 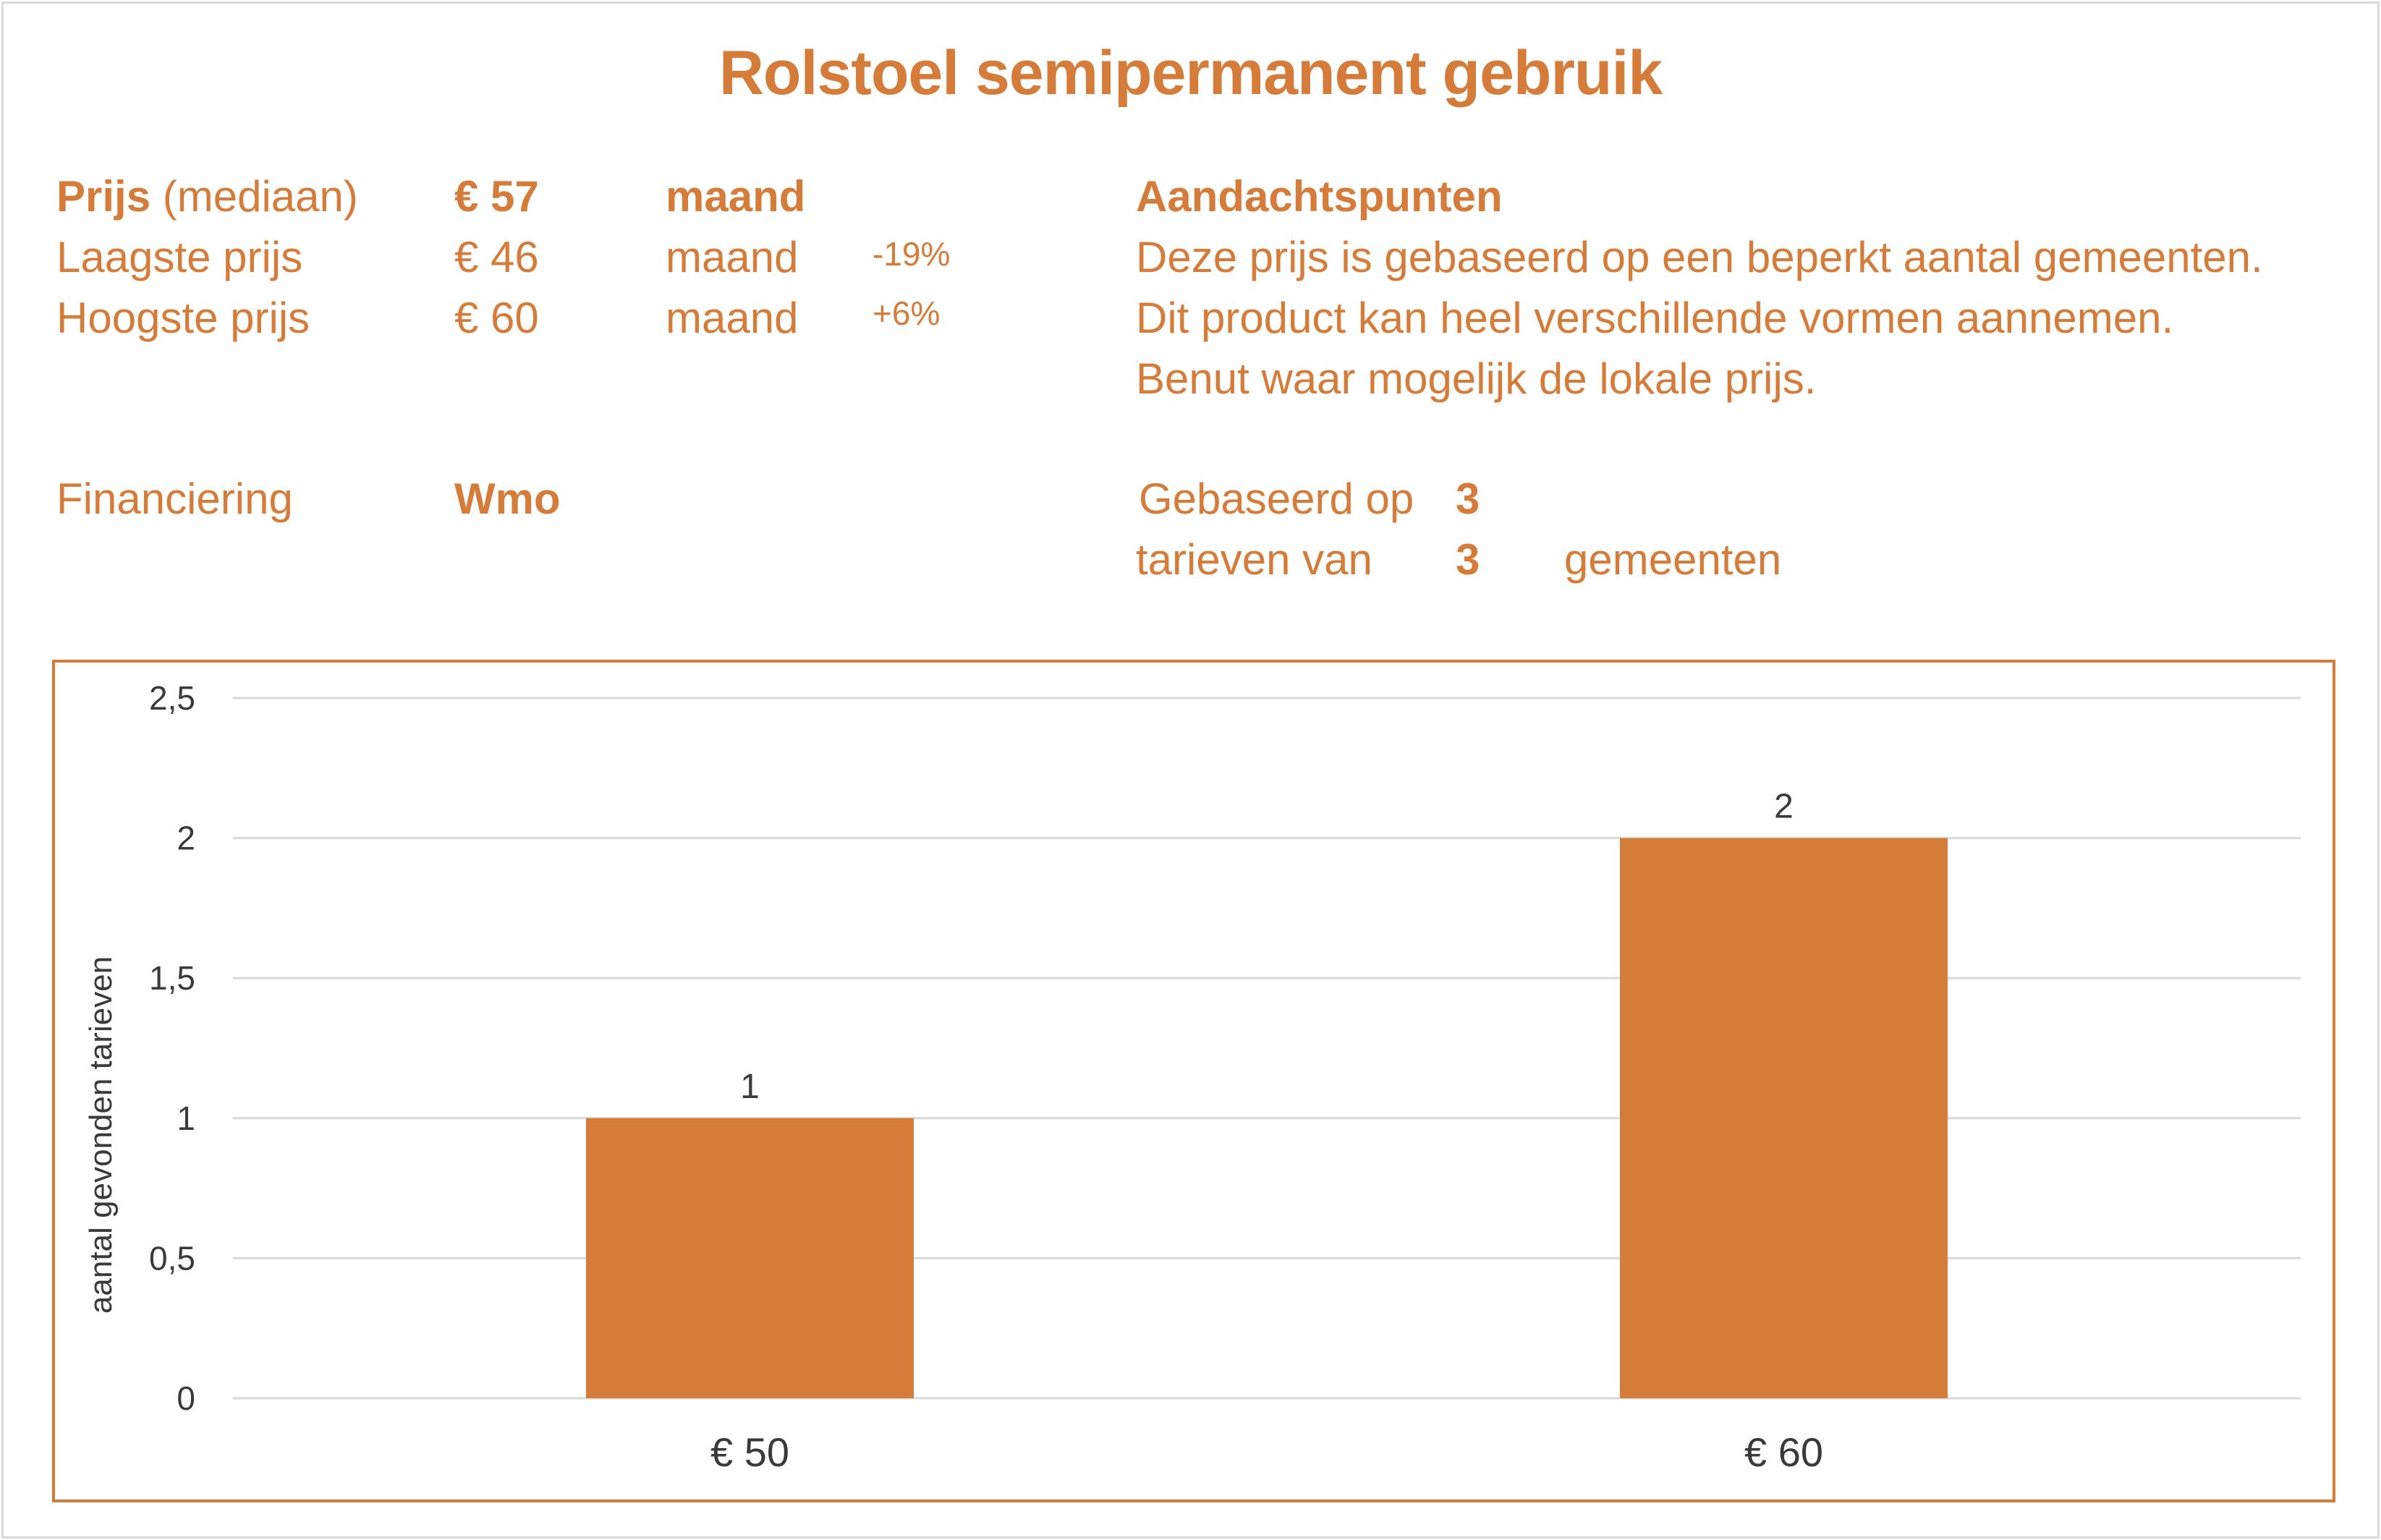 What do you see at coordinates (732, 318) in the screenshot?
I see `highest-price-unit: maand` at bounding box center [732, 318].